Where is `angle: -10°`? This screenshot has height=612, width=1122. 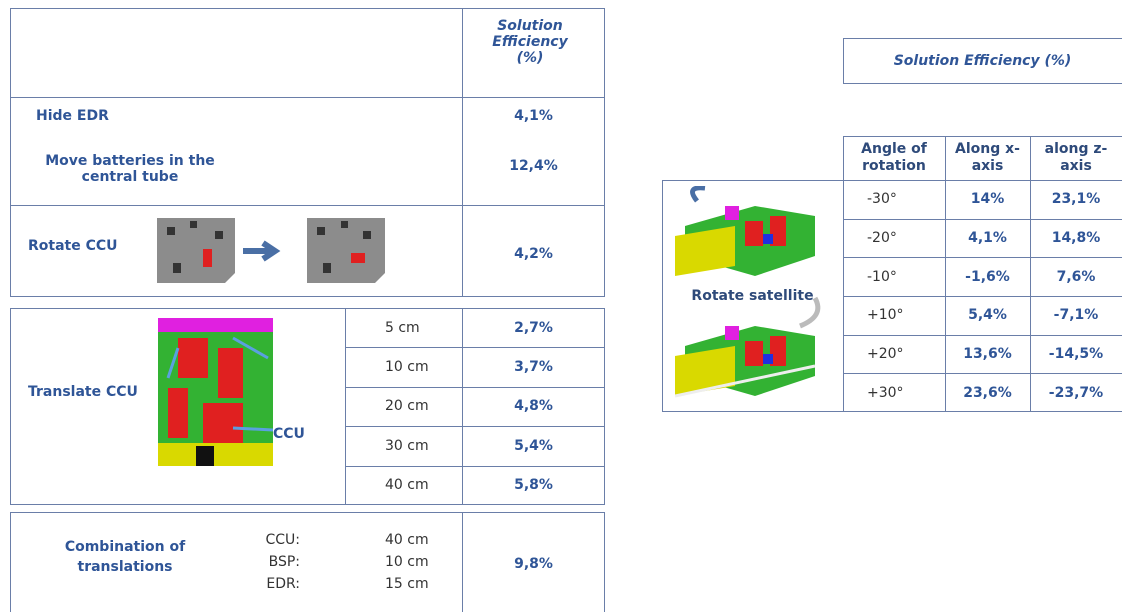
angle: -10° is located at coordinates (882, 276).